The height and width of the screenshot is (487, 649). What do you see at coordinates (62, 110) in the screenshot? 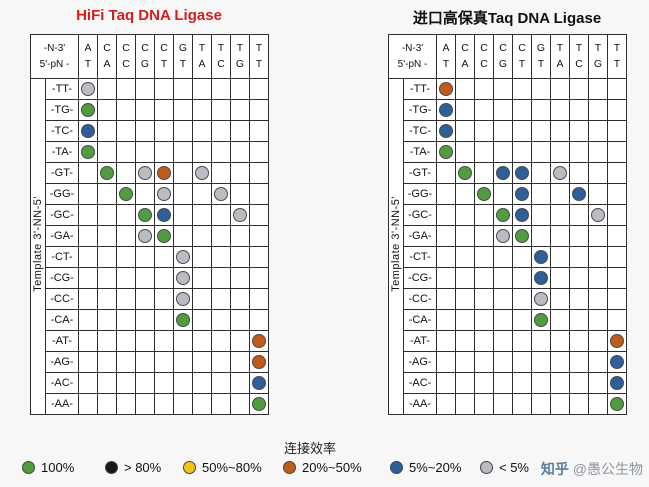
I see `row-label: -TG-` at bounding box center [62, 110].